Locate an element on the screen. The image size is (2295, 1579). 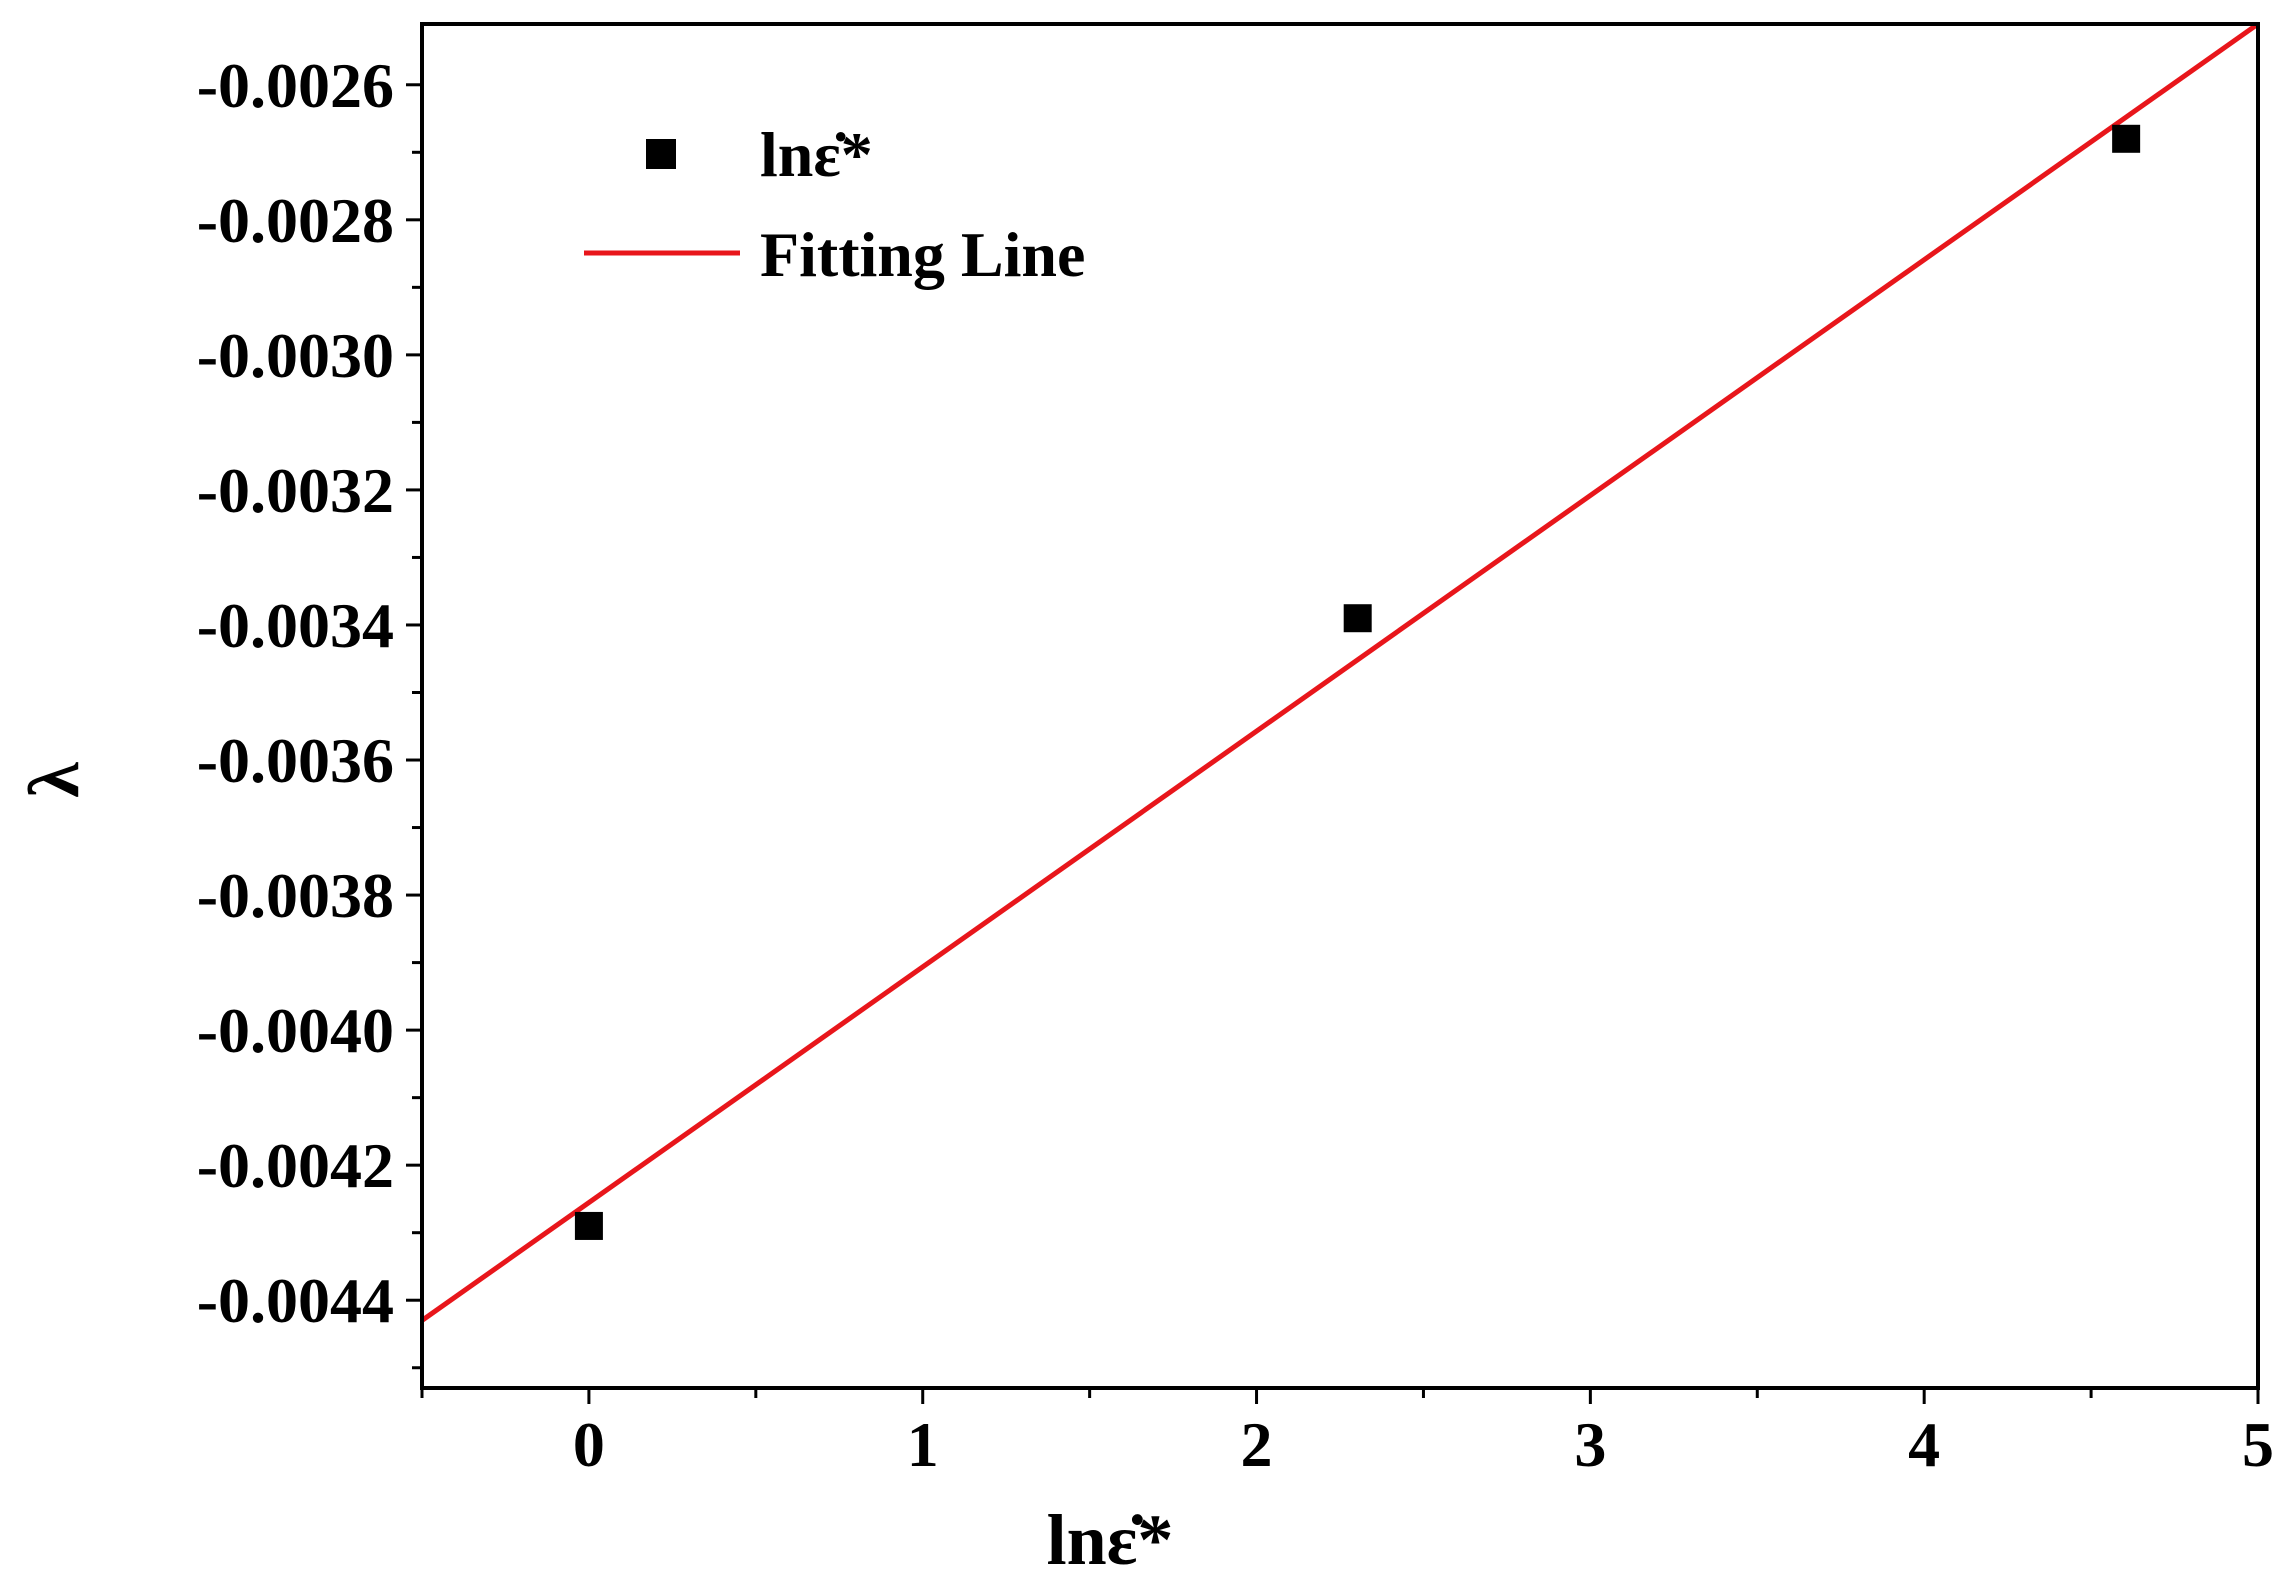
x-tick-label: 4 is located at coordinates (1924, 1444).